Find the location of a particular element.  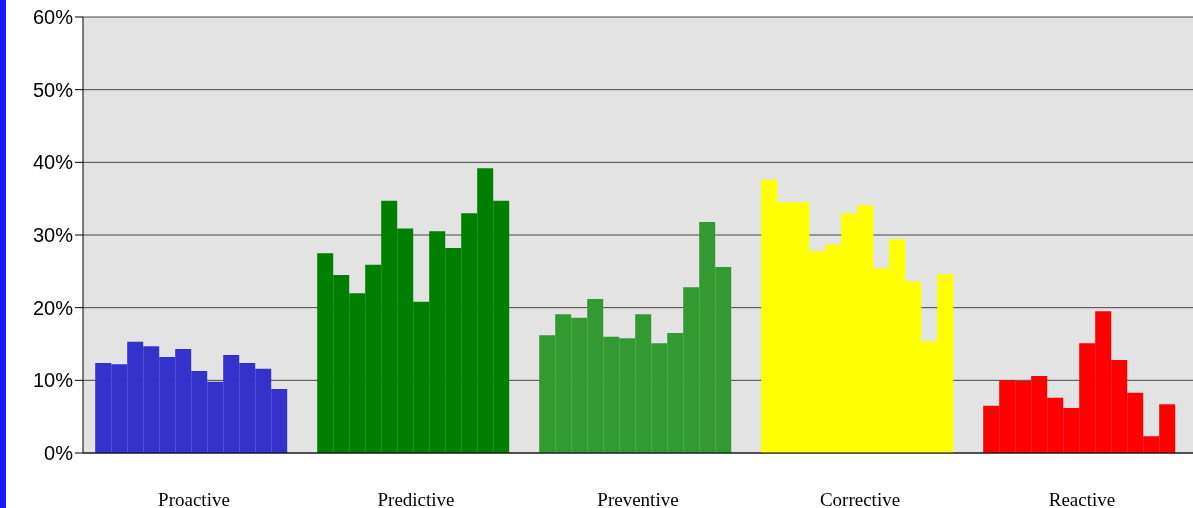

y-tick-label: 0% is located at coordinates (59, 453).